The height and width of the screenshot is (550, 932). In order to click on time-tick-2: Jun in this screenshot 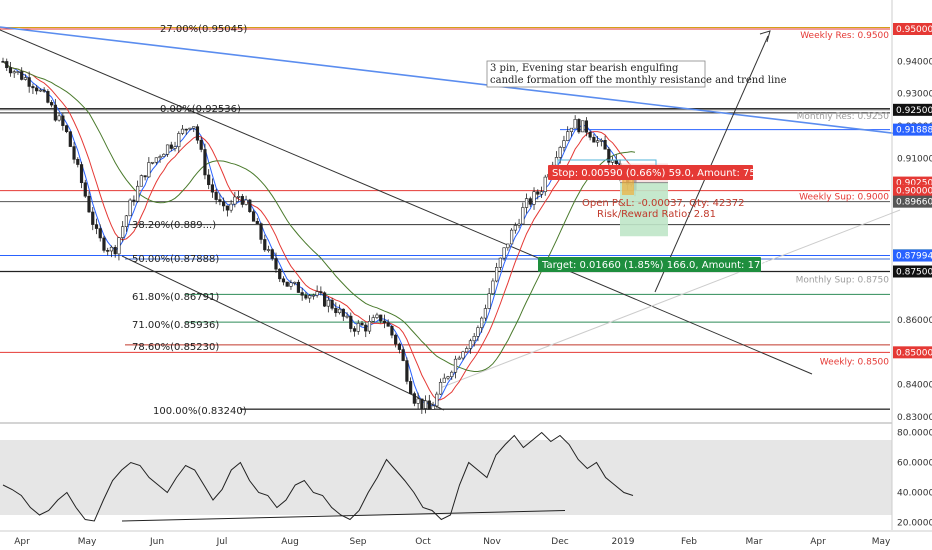, I will do `click(156, 542)`.